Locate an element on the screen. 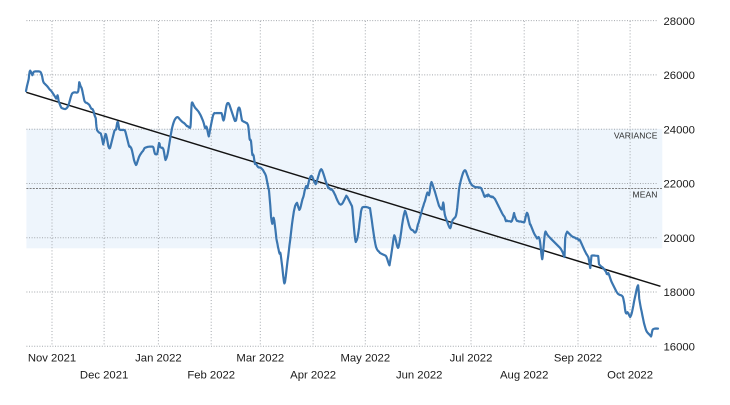  svg-text: May 2022 is located at coordinates (365, 359).